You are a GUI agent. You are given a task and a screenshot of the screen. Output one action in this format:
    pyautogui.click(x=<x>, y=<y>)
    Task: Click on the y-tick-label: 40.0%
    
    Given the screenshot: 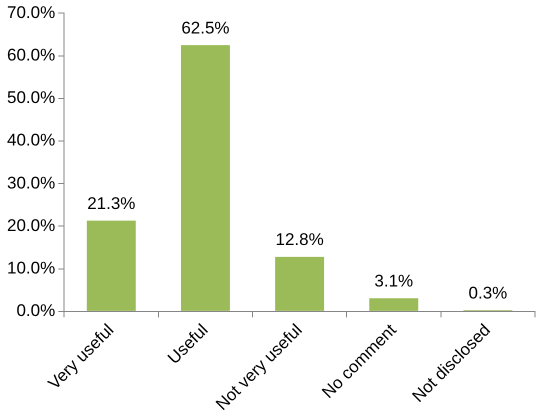 What is the action you would take?
    pyautogui.click(x=31, y=140)
    